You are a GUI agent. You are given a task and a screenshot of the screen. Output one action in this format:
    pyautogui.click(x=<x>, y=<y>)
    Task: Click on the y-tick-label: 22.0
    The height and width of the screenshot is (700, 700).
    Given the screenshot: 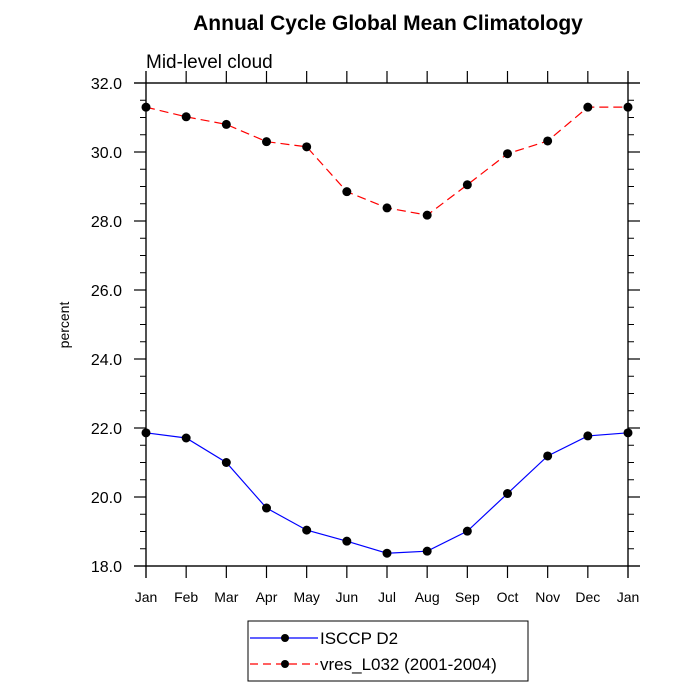 What is the action you would take?
    pyautogui.click(x=106, y=429)
    